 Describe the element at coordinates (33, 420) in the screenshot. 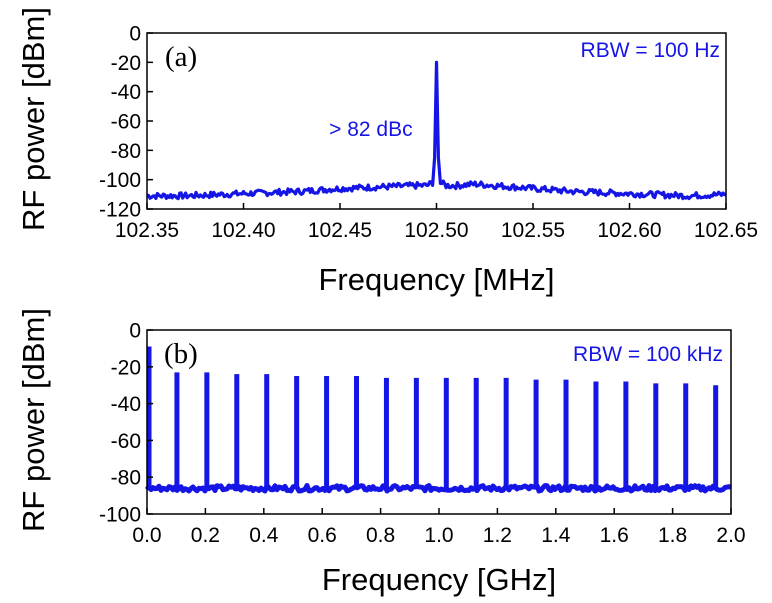

I see `panel-b-y-axis-label: RF power [dBm]` at that location.